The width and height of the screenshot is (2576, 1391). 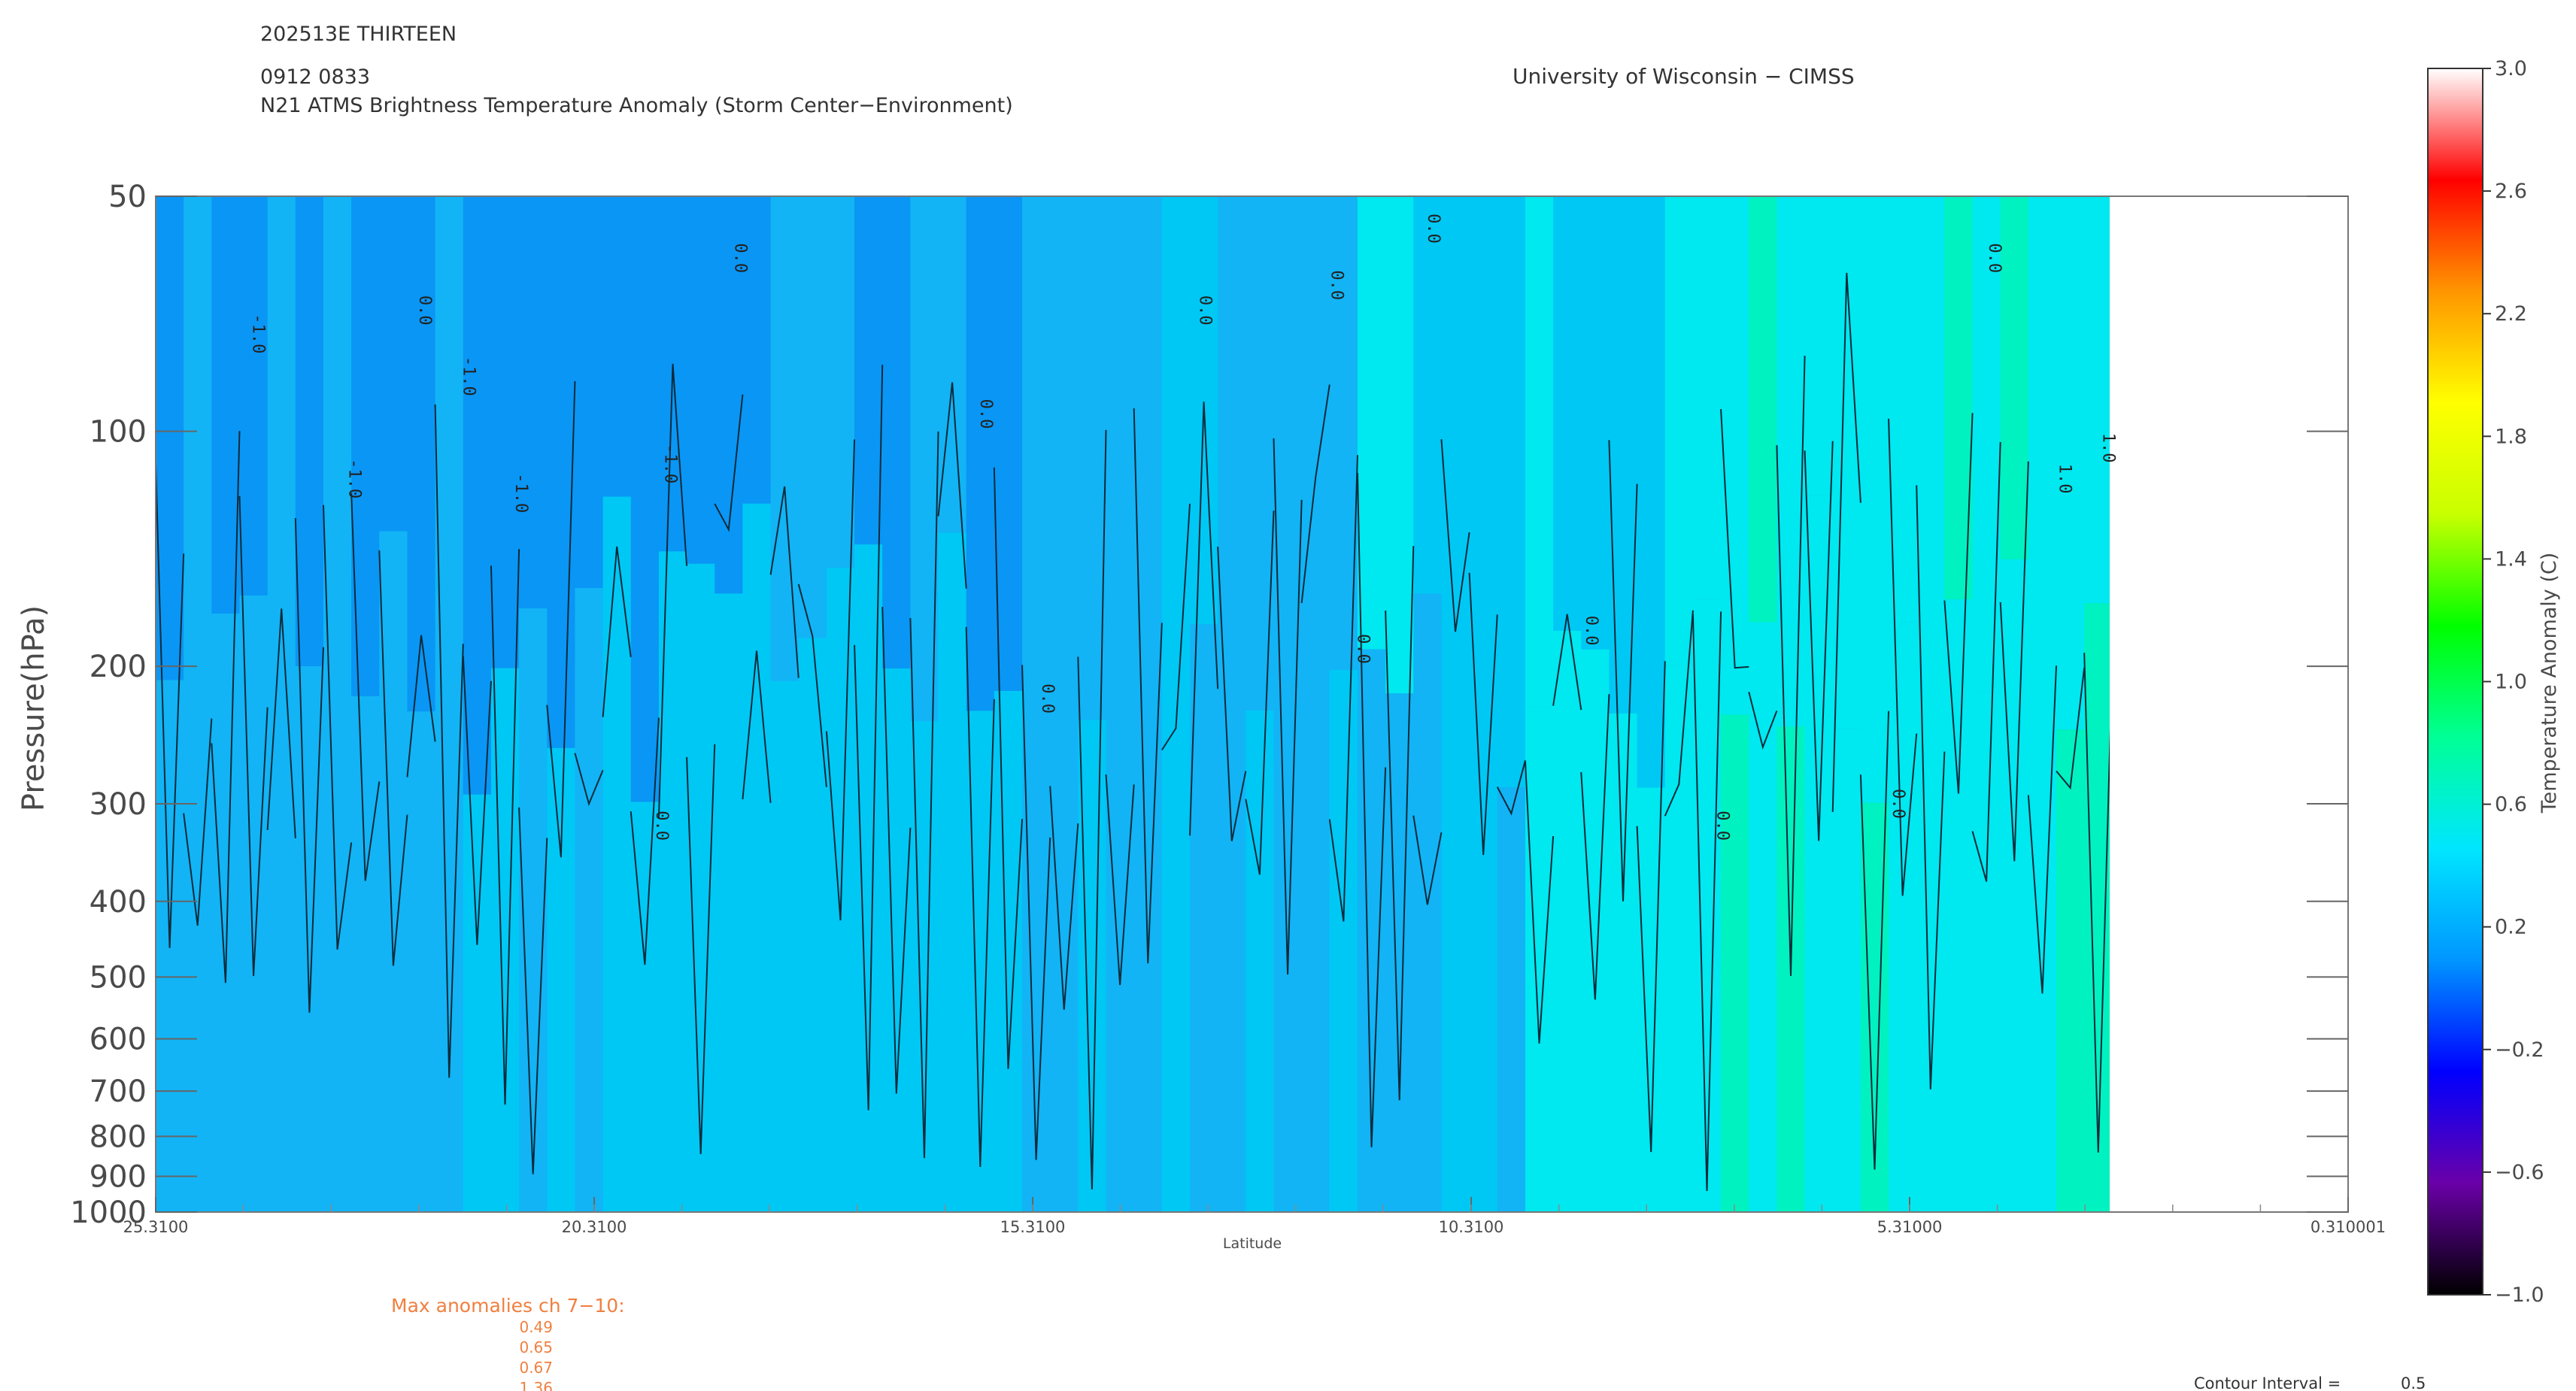 I want to click on max-anomaly-value: 0.67, so click(x=536, y=1368).